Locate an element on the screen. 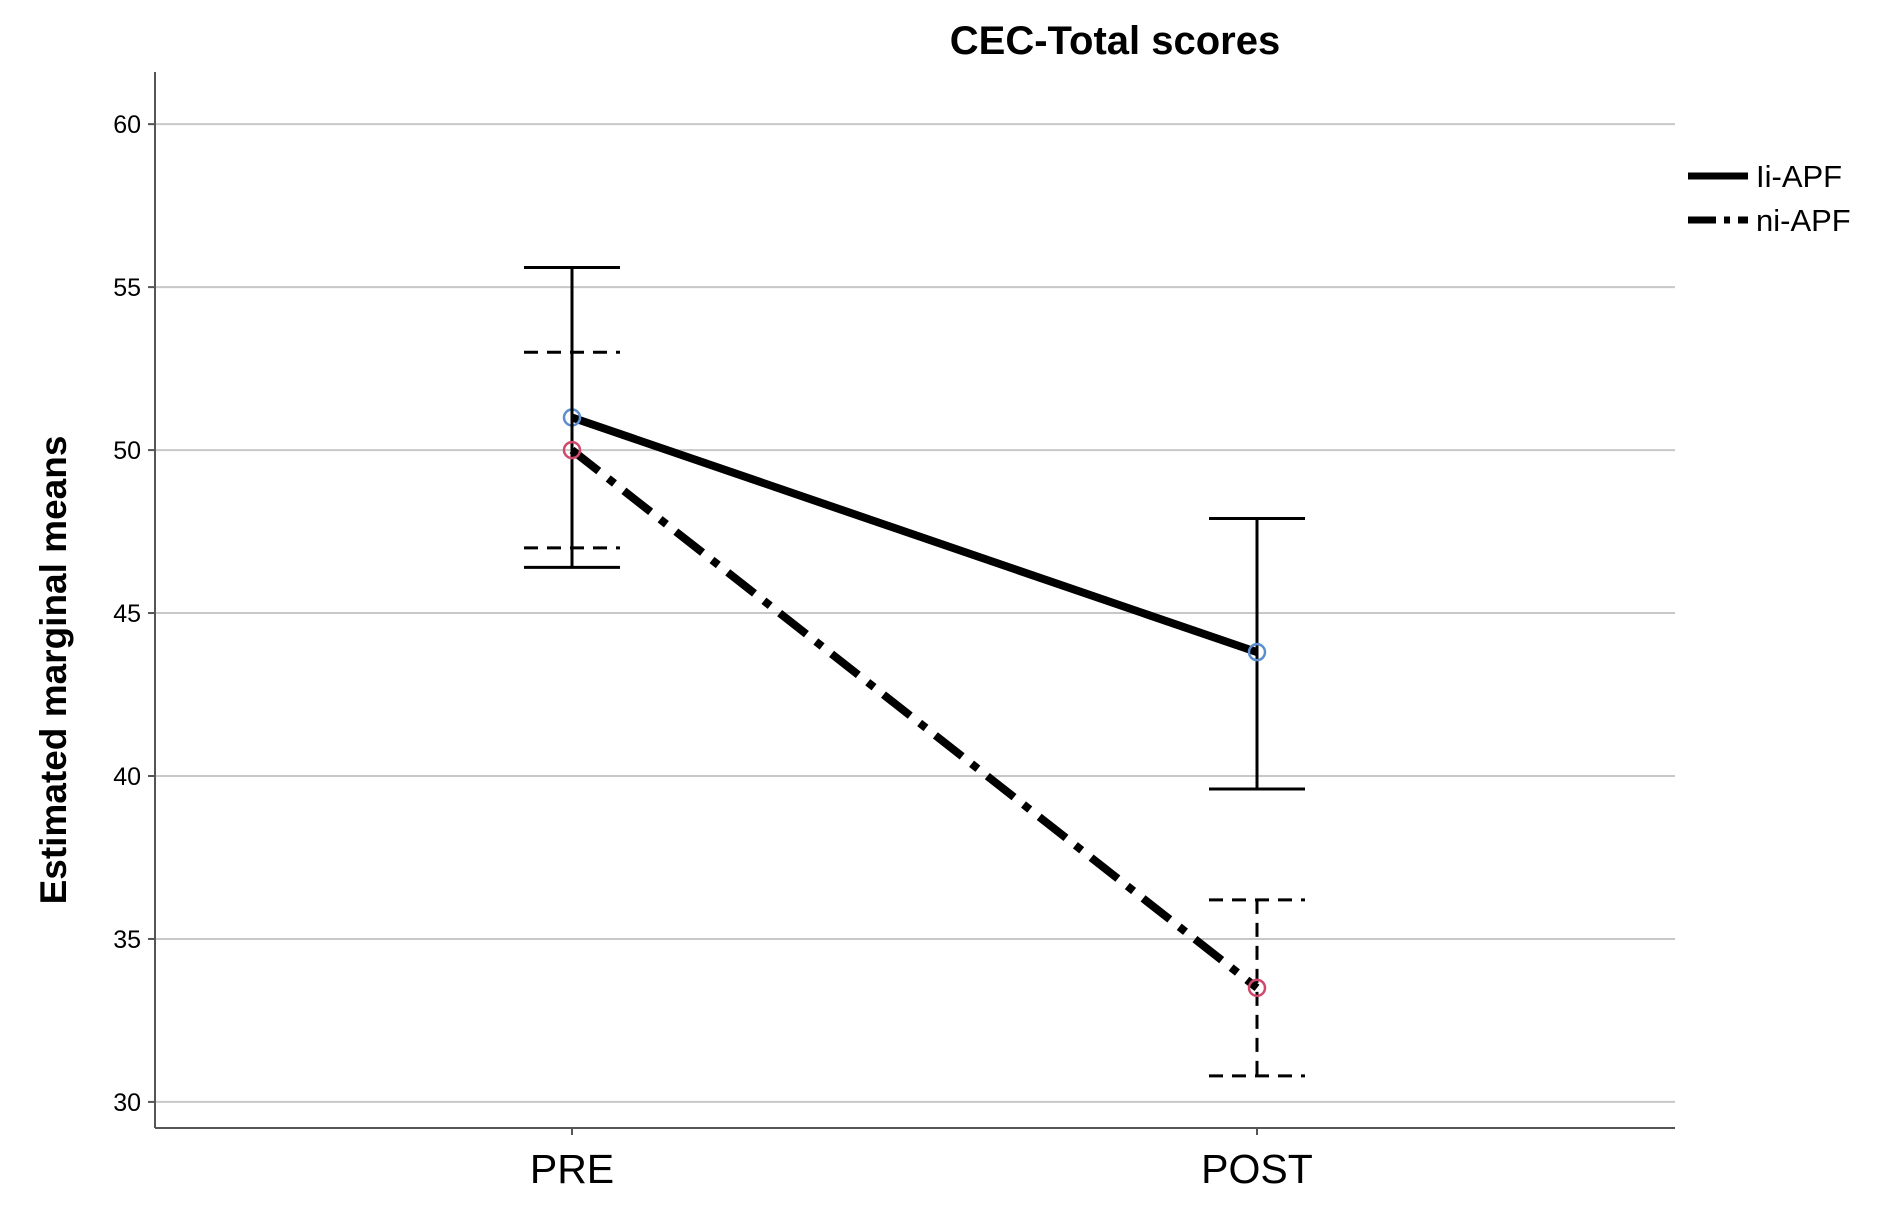 The image size is (1886, 1212). y-tick-labels: 30 35 40 45 50 55 60 is located at coordinates (127, 614).